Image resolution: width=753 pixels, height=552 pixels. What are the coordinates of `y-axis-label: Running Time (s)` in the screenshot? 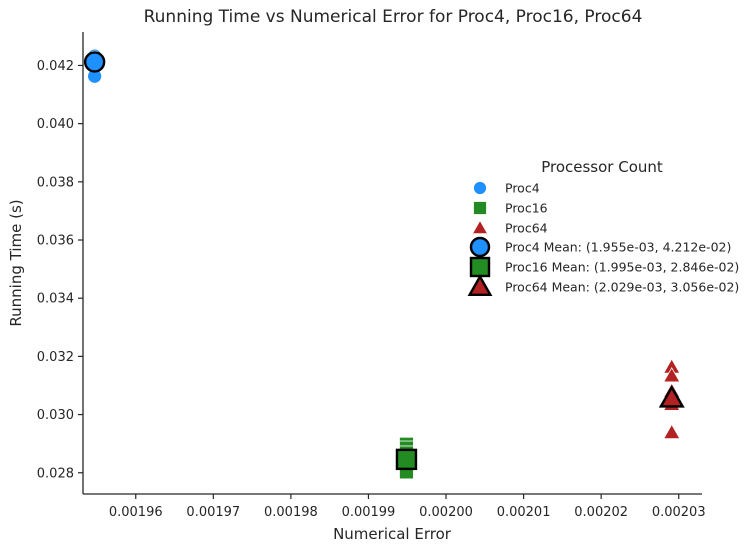 It's located at (16, 262).